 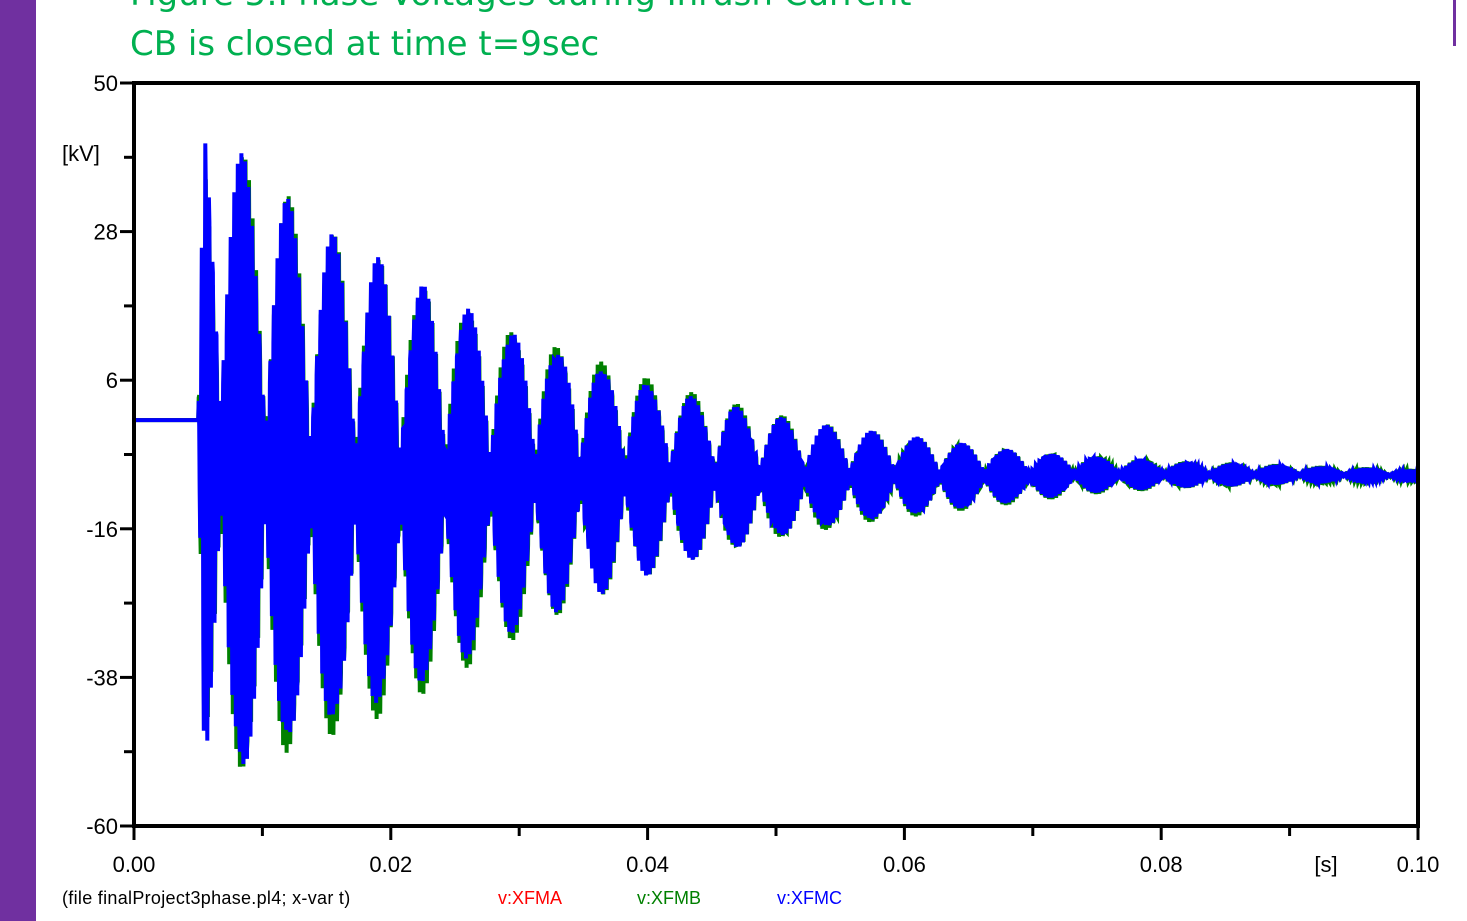 What do you see at coordinates (112, 380) in the screenshot?
I see `y-tick-label: 6` at bounding box center [112, 380].